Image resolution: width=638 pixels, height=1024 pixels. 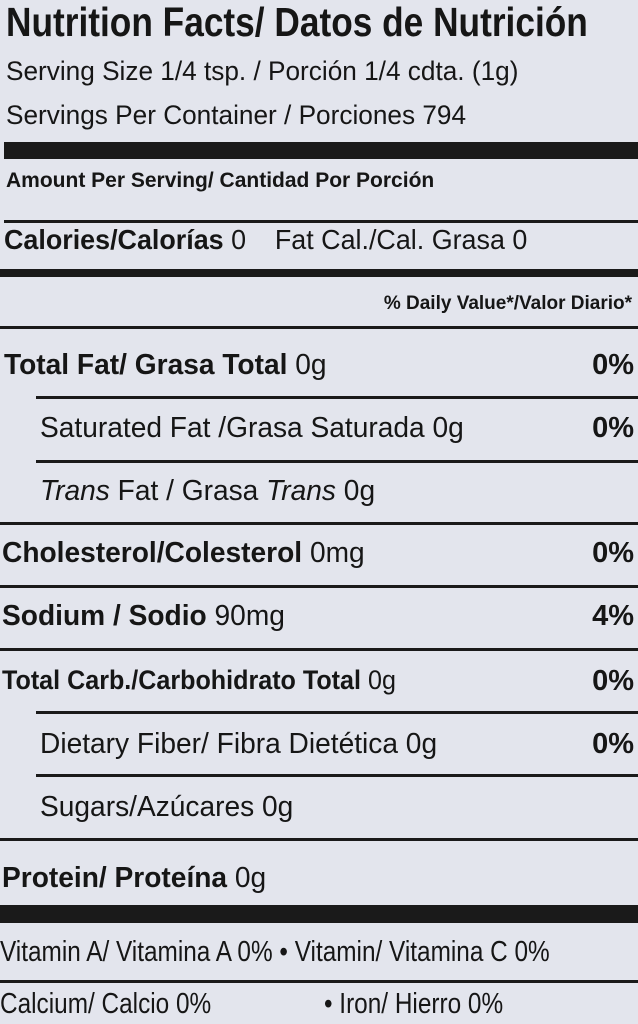 I want to click on nutrient-label: Sodium / Sodio, so click(x=104, y=616).